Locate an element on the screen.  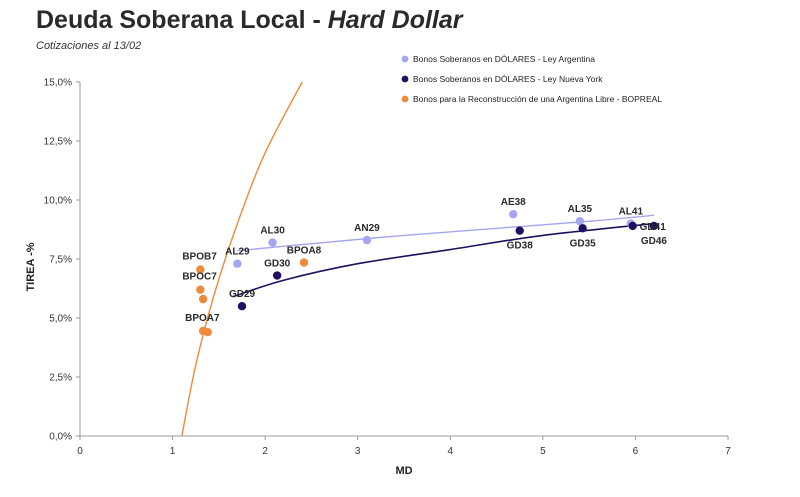
y-tick-label: 0,0% is located at coordinates (60, 437).